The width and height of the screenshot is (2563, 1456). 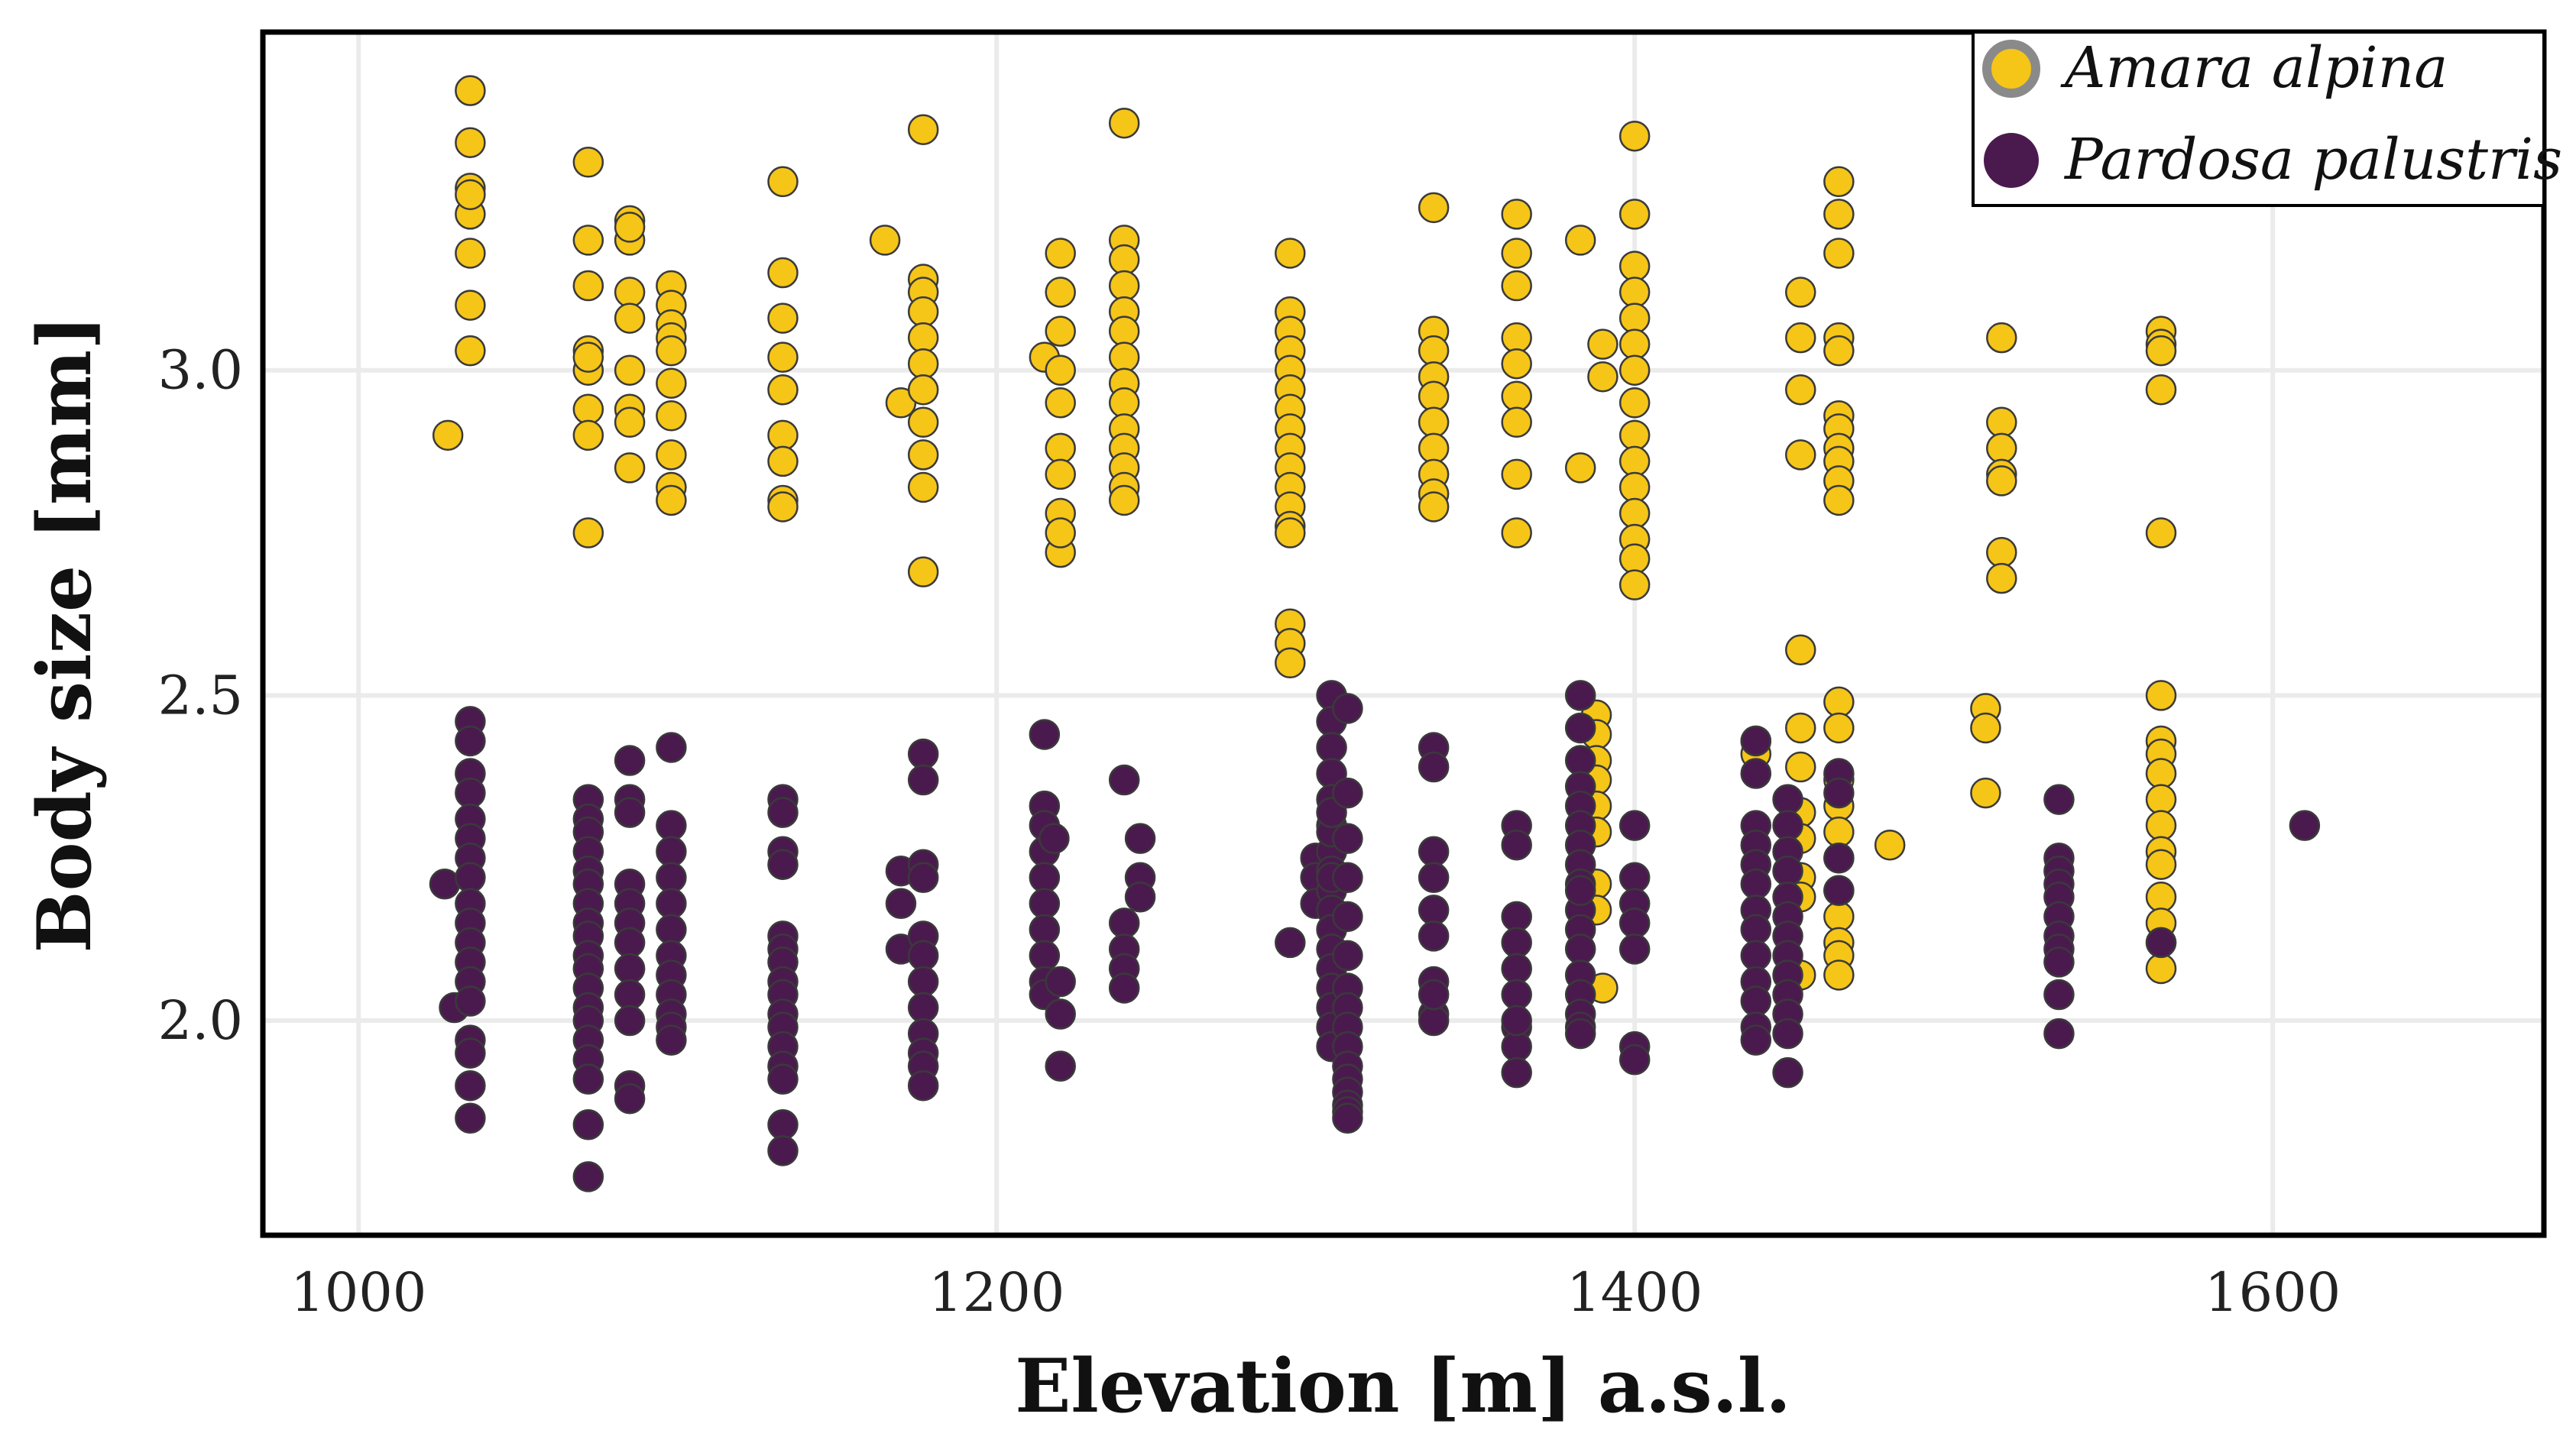 I want to click on legend: Amara alpina Pardosa palustris, so click(x=2267, y=119).